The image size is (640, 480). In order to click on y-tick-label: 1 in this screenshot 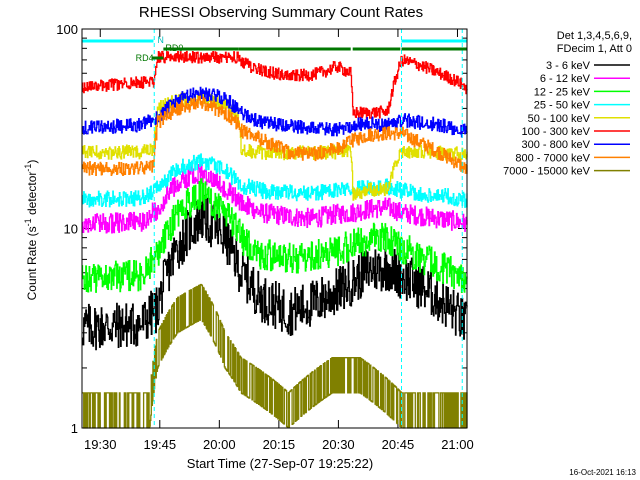, I will do `click(74, 428)`.